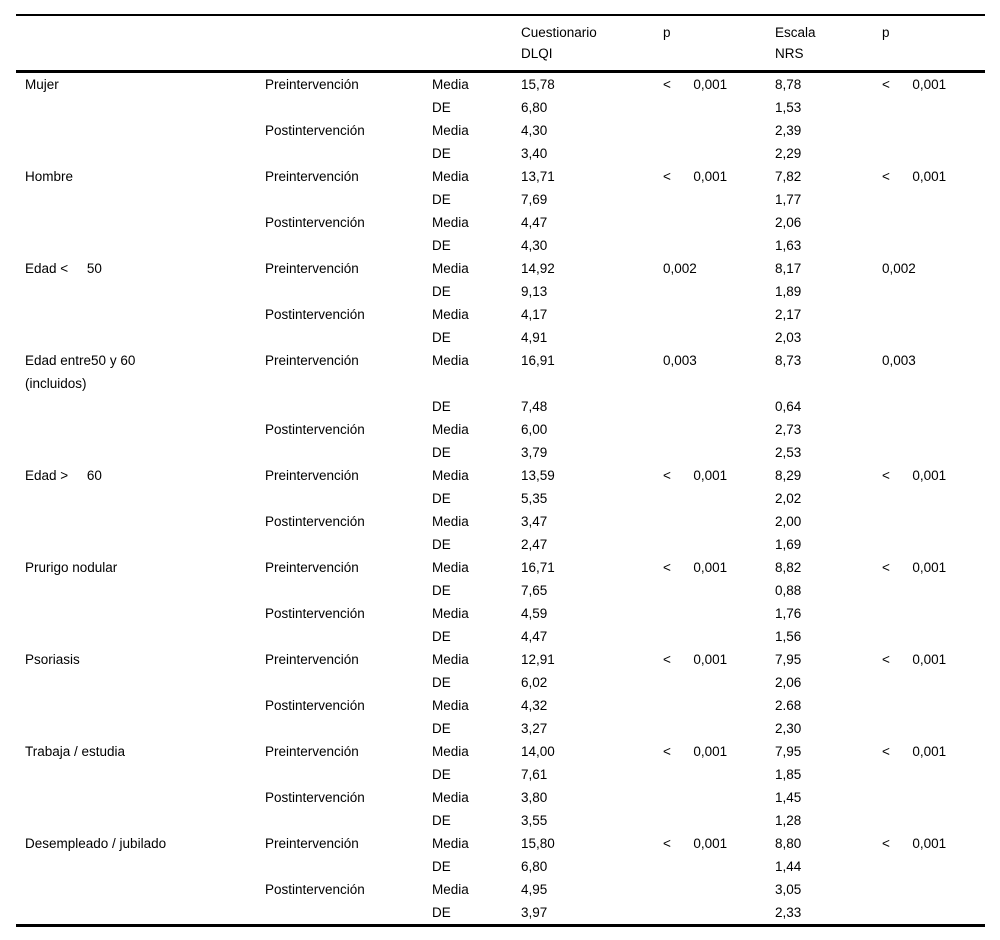 The image size is (1000, 940). Describe the element at coordinates (788, 475) in the screenshot. I see `nrs-value: 8,29` at that location.